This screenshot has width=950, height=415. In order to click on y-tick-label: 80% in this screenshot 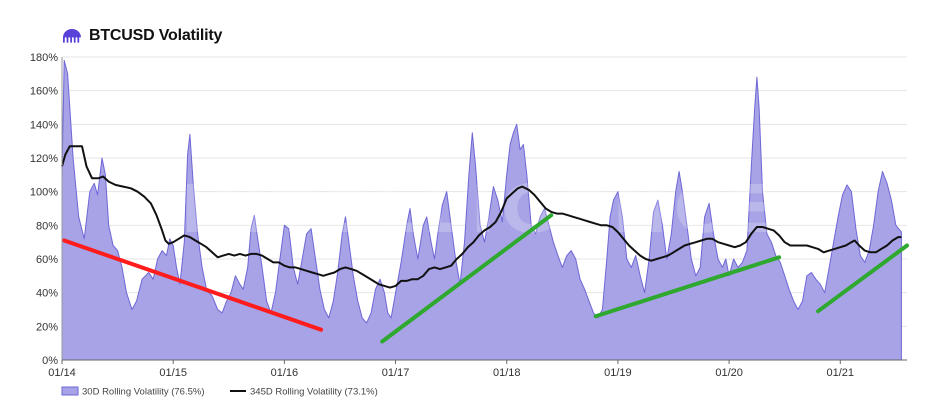, I will do `click(47, 226)`.